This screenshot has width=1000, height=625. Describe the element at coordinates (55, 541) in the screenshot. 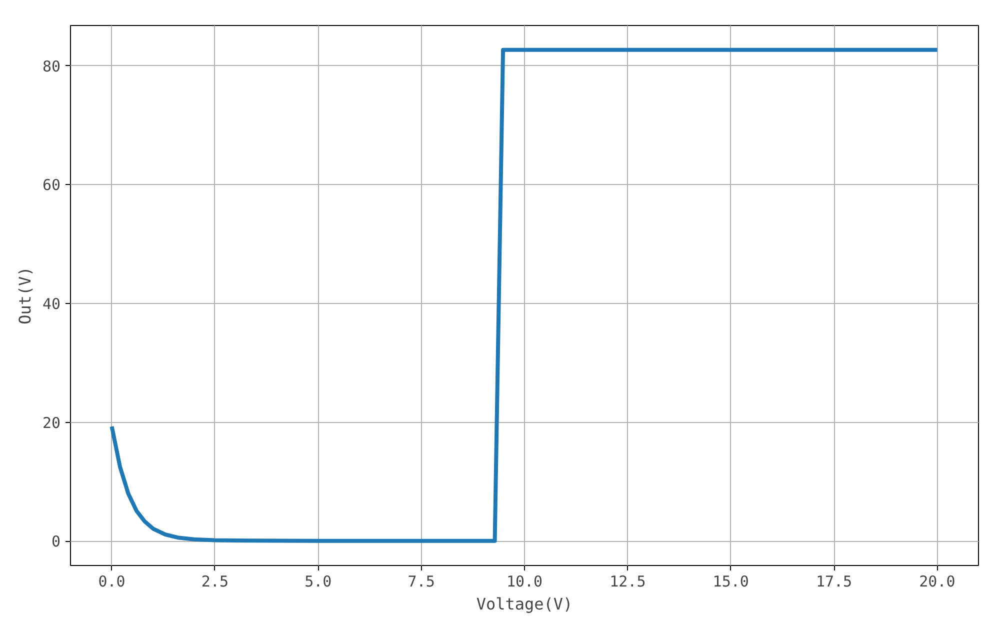

I see `y-tick-label: 0` at that location.